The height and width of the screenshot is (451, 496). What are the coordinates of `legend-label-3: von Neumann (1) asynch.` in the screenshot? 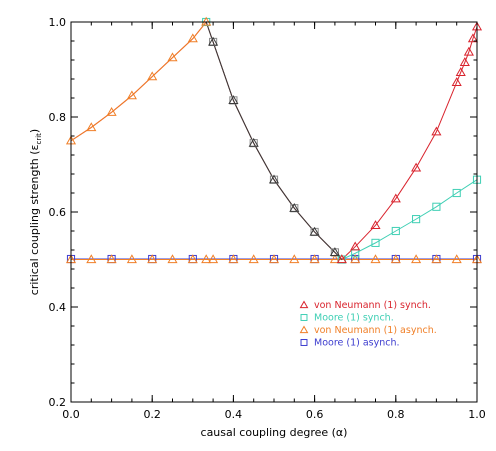 It's located at (375, 330).